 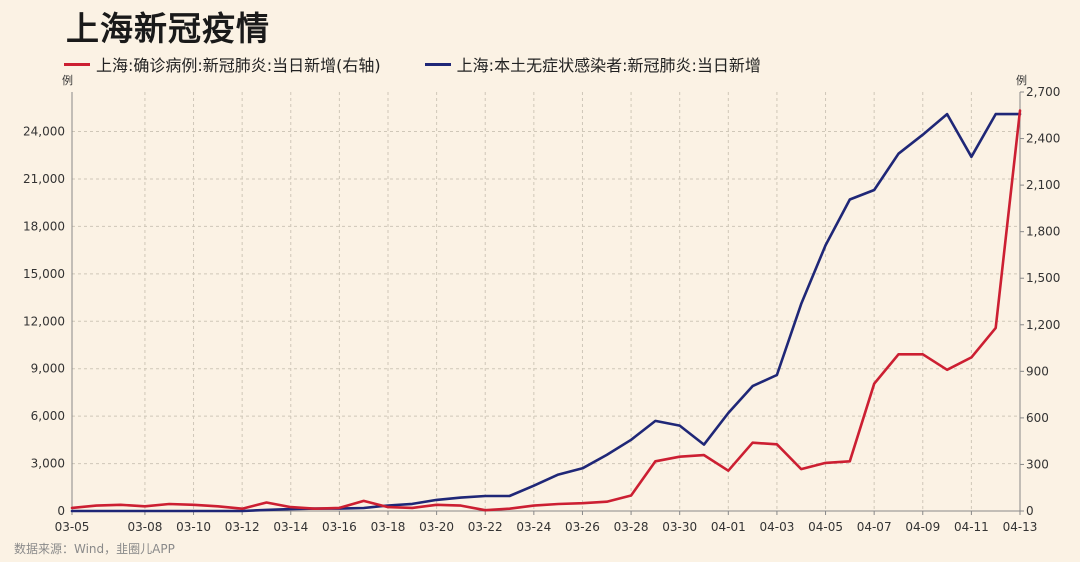 What do you see at coordinates (44, 321) in the screenshot?
I see `y-left-tick-label: 12,000` at bounding box center [44, 321].